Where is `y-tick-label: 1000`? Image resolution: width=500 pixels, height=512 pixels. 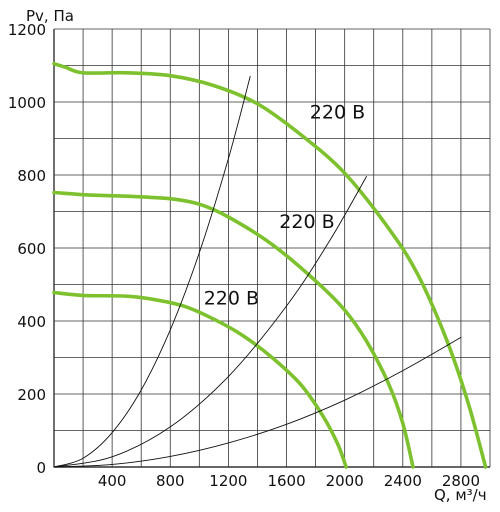
y-tick-label: 1000 is located at coordinates (27, 103).